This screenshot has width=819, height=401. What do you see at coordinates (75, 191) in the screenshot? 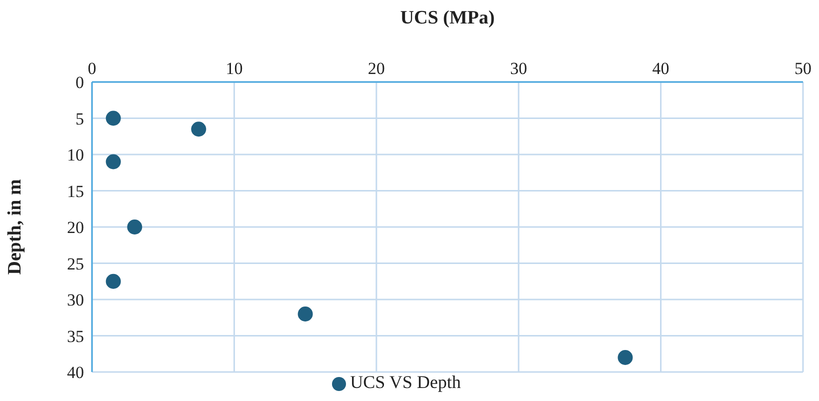
I see `y-tick-label: 15` at bounding box center [75, 191].